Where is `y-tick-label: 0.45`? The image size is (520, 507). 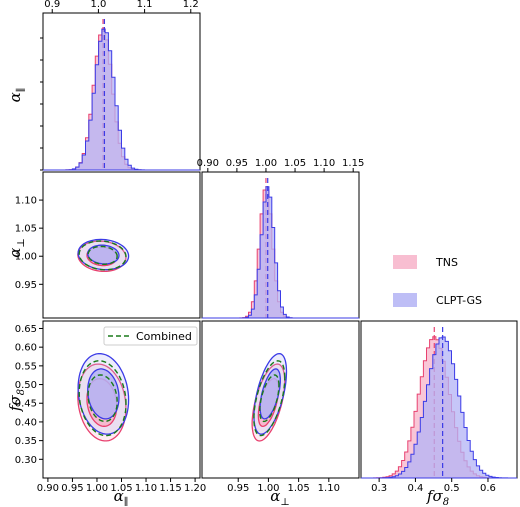 y-tick-label: 0.45 is located at coordinates (26, 404).